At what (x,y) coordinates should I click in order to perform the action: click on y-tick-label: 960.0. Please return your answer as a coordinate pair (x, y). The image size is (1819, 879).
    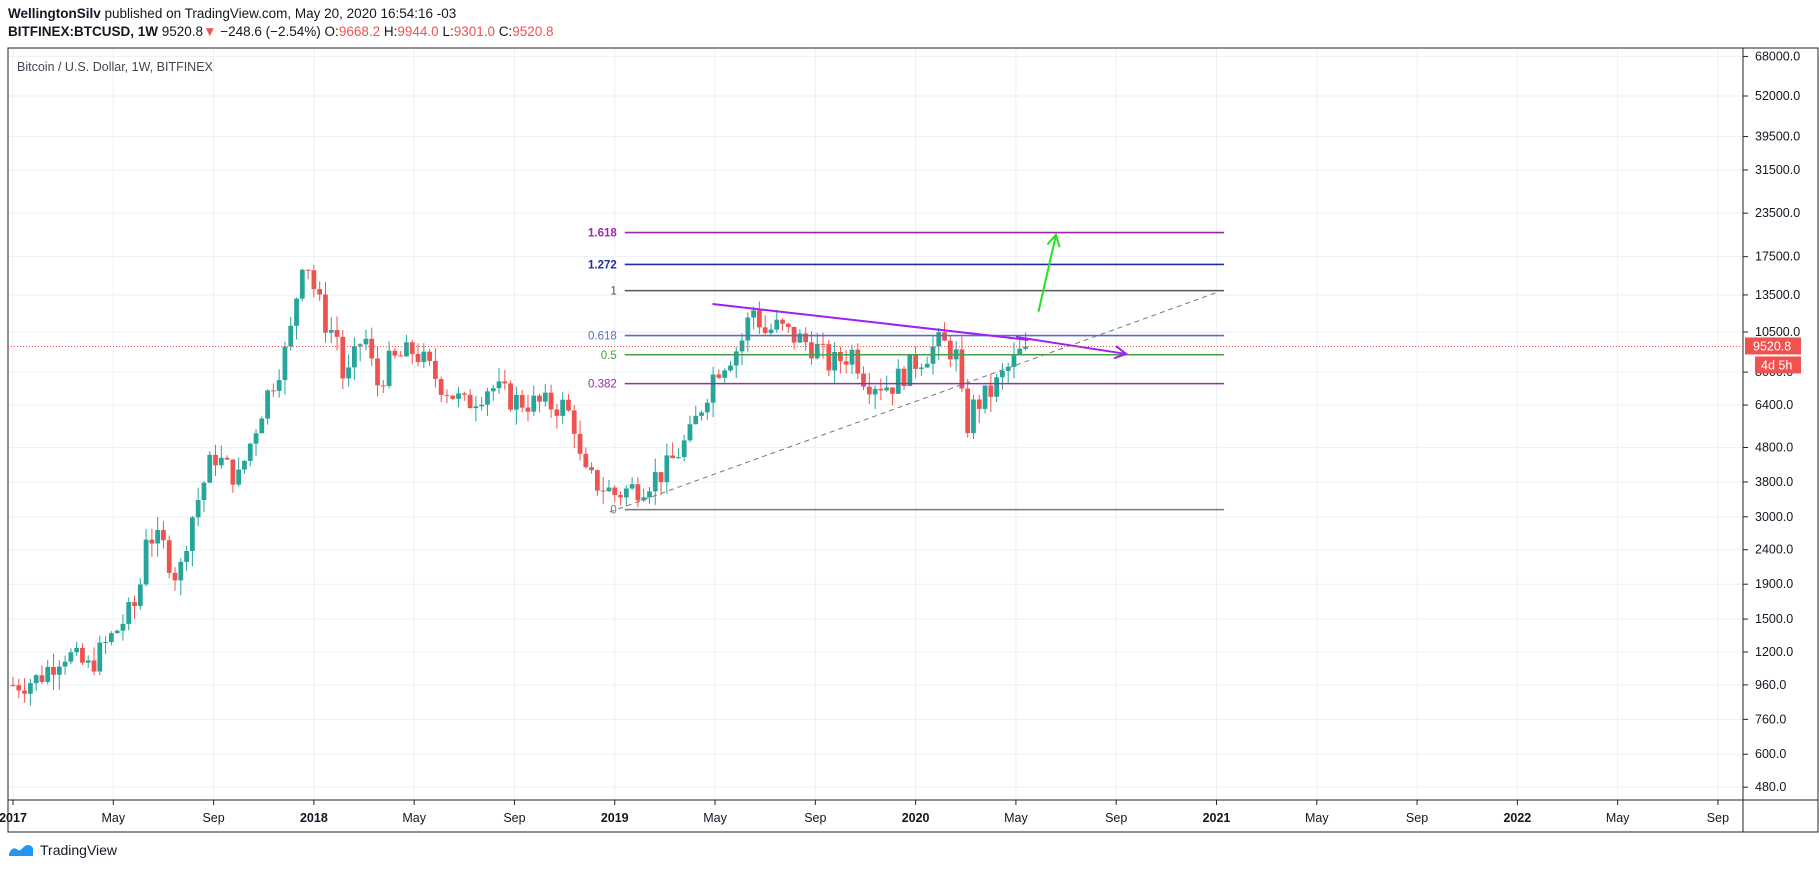
    Looking at the image, I should click on (1770, 685).